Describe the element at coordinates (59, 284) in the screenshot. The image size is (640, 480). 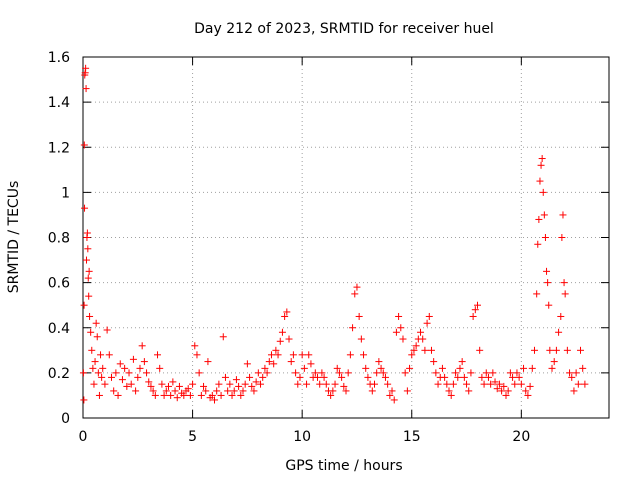
I see `y-tick-label: 0.6` at that location.